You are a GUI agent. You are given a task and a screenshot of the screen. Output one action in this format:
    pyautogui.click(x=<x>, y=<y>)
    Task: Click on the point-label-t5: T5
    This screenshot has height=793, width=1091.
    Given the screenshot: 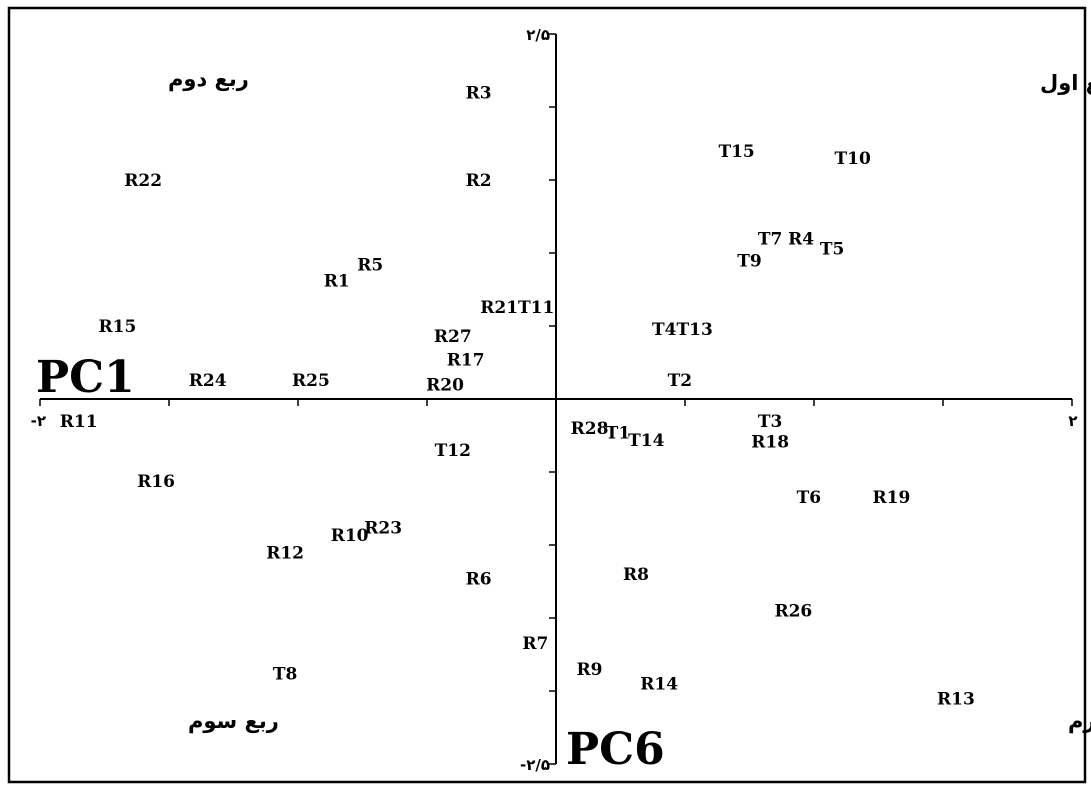 What is the action you would take?
    pyautogui.click(x=832, y=250)
    